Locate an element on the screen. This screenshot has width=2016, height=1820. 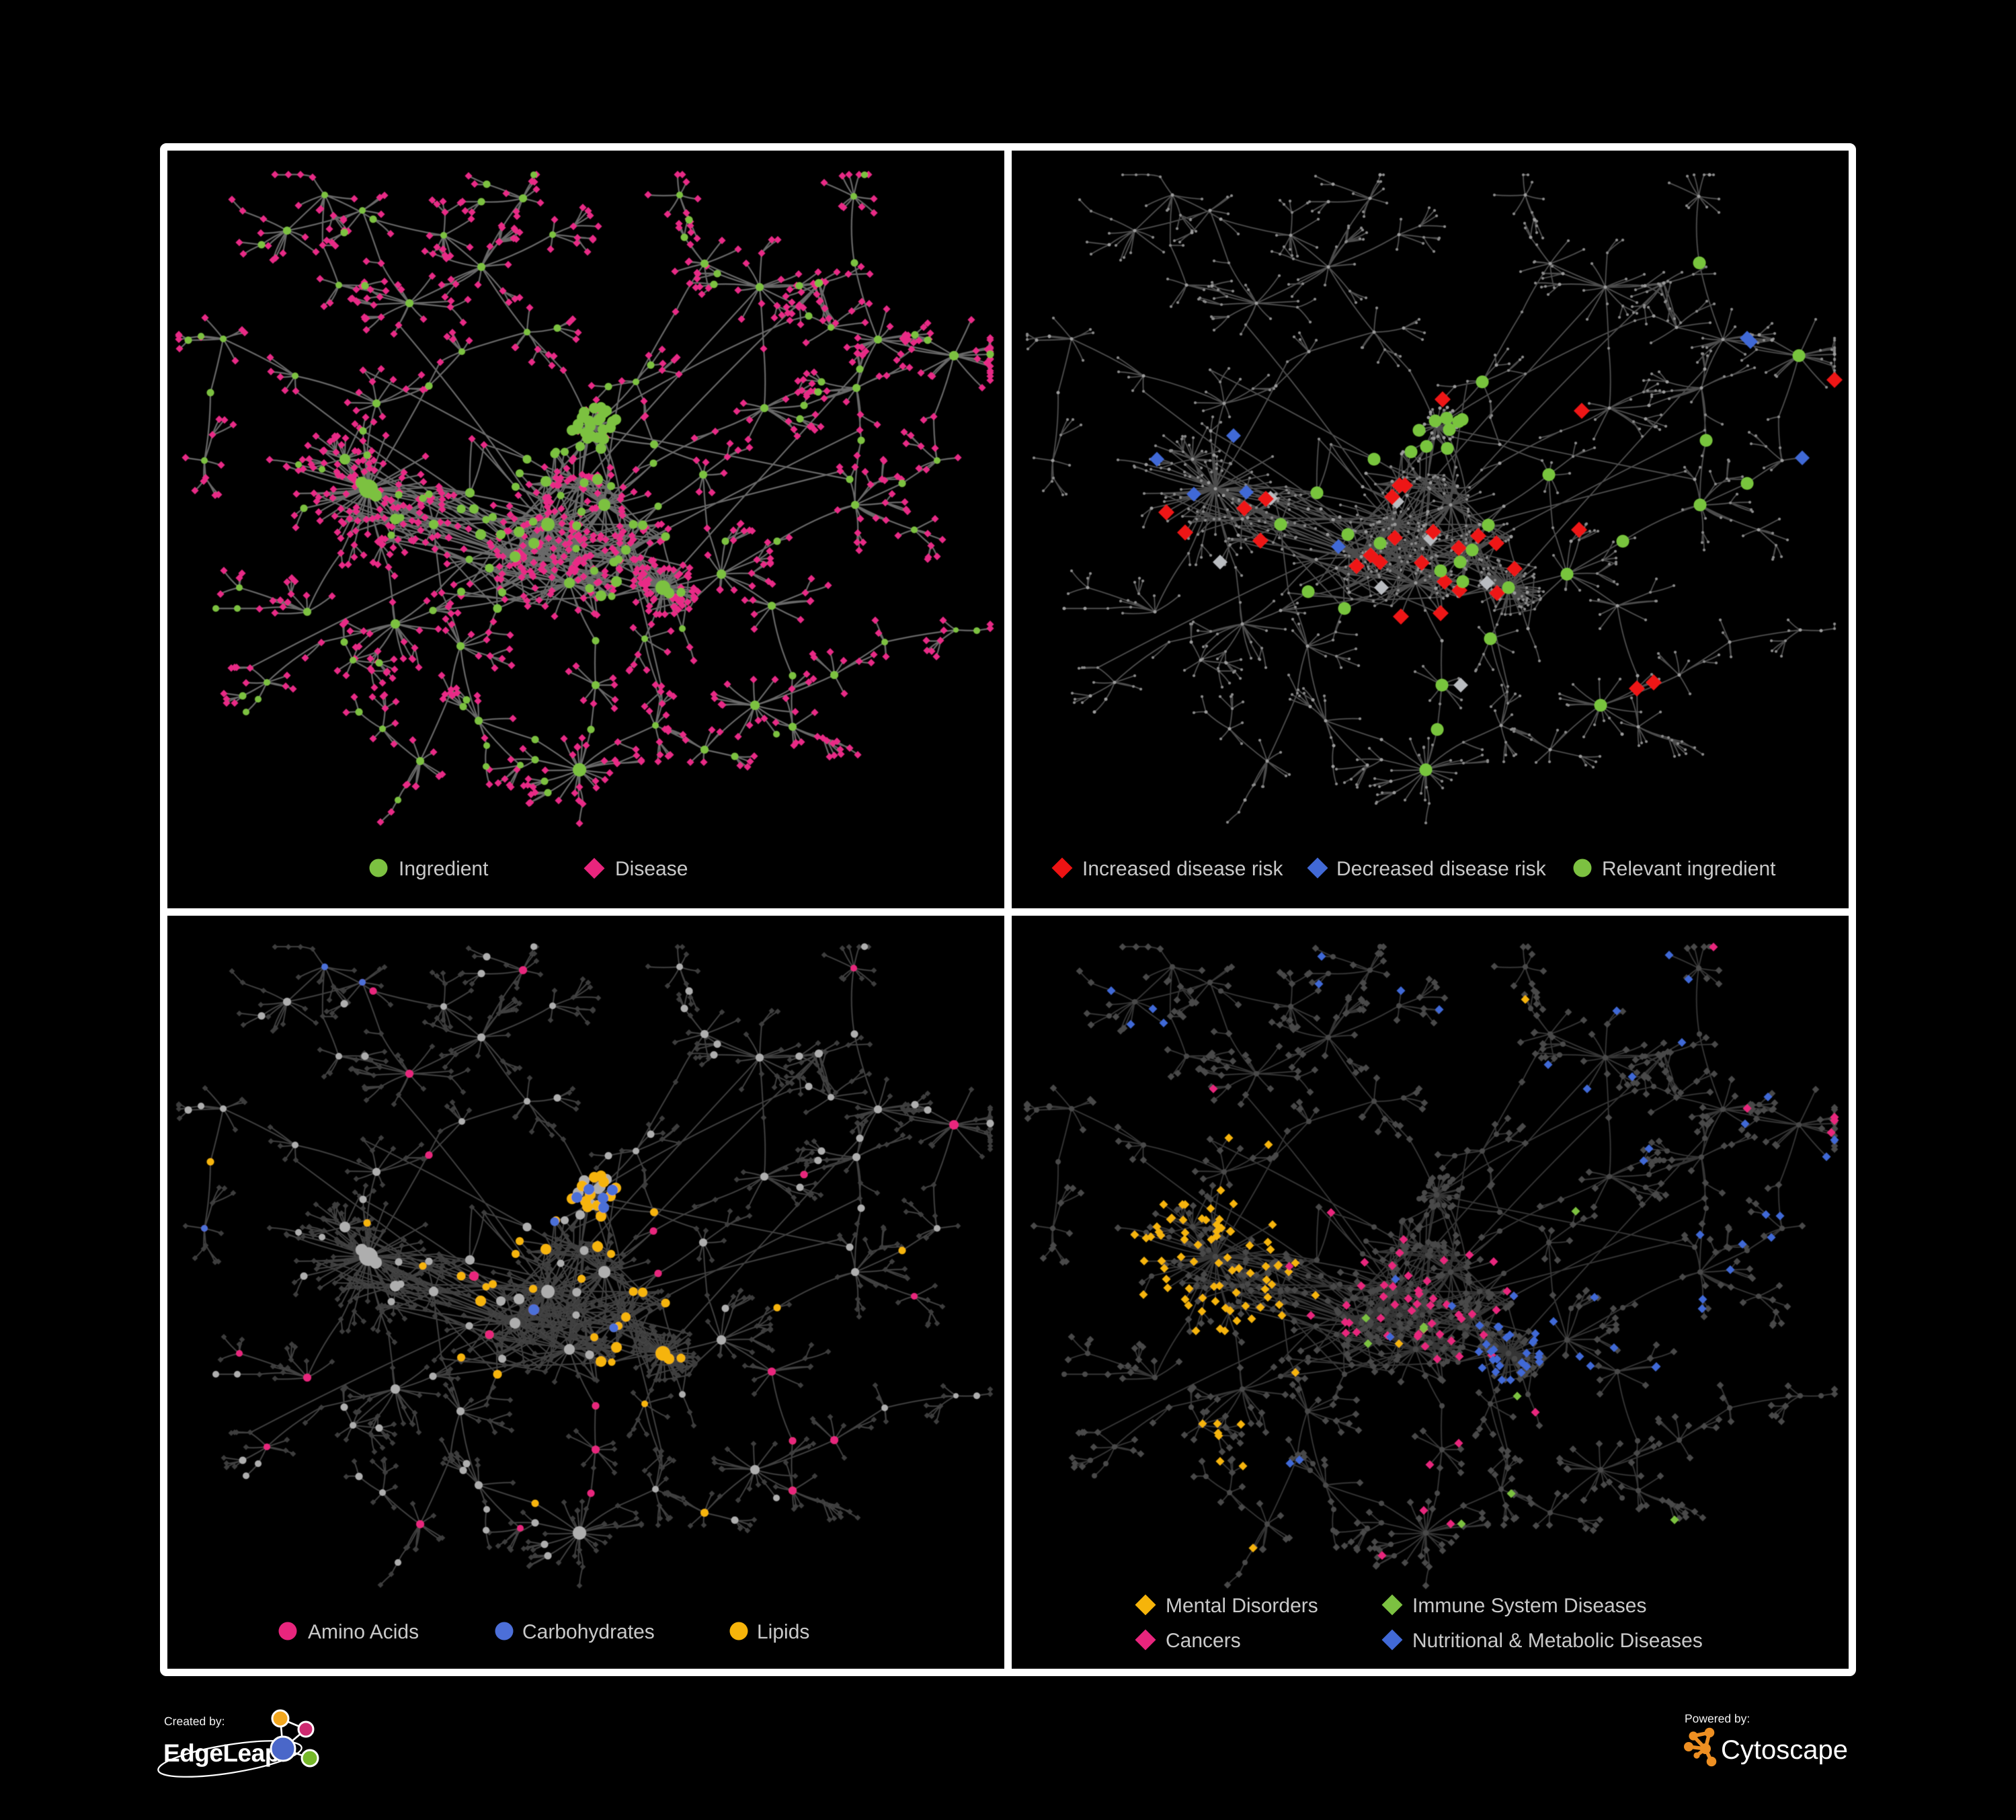
svg-text: Carbohydrates is located at coordinates (588, 1632).